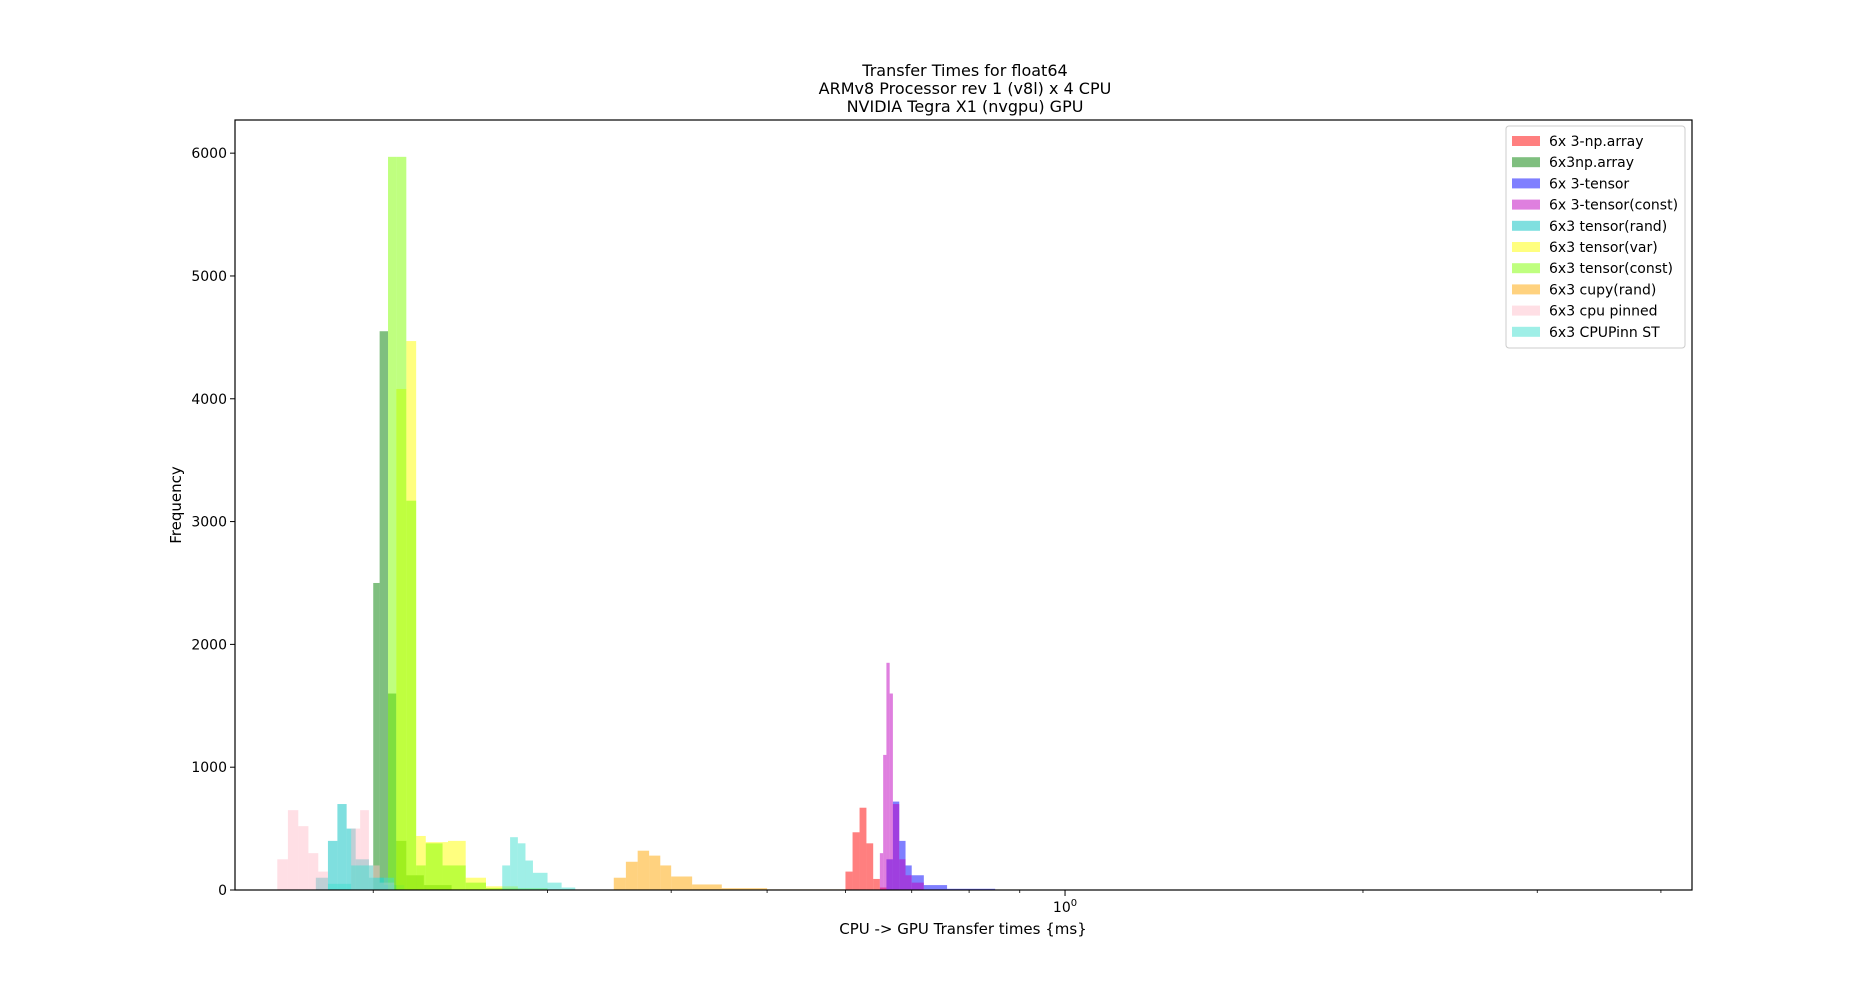 The image size is (1855, 986). Describe the element at coordinates (209, 277) in the screenshot. I see `y-tick-label: 5000` at that location.